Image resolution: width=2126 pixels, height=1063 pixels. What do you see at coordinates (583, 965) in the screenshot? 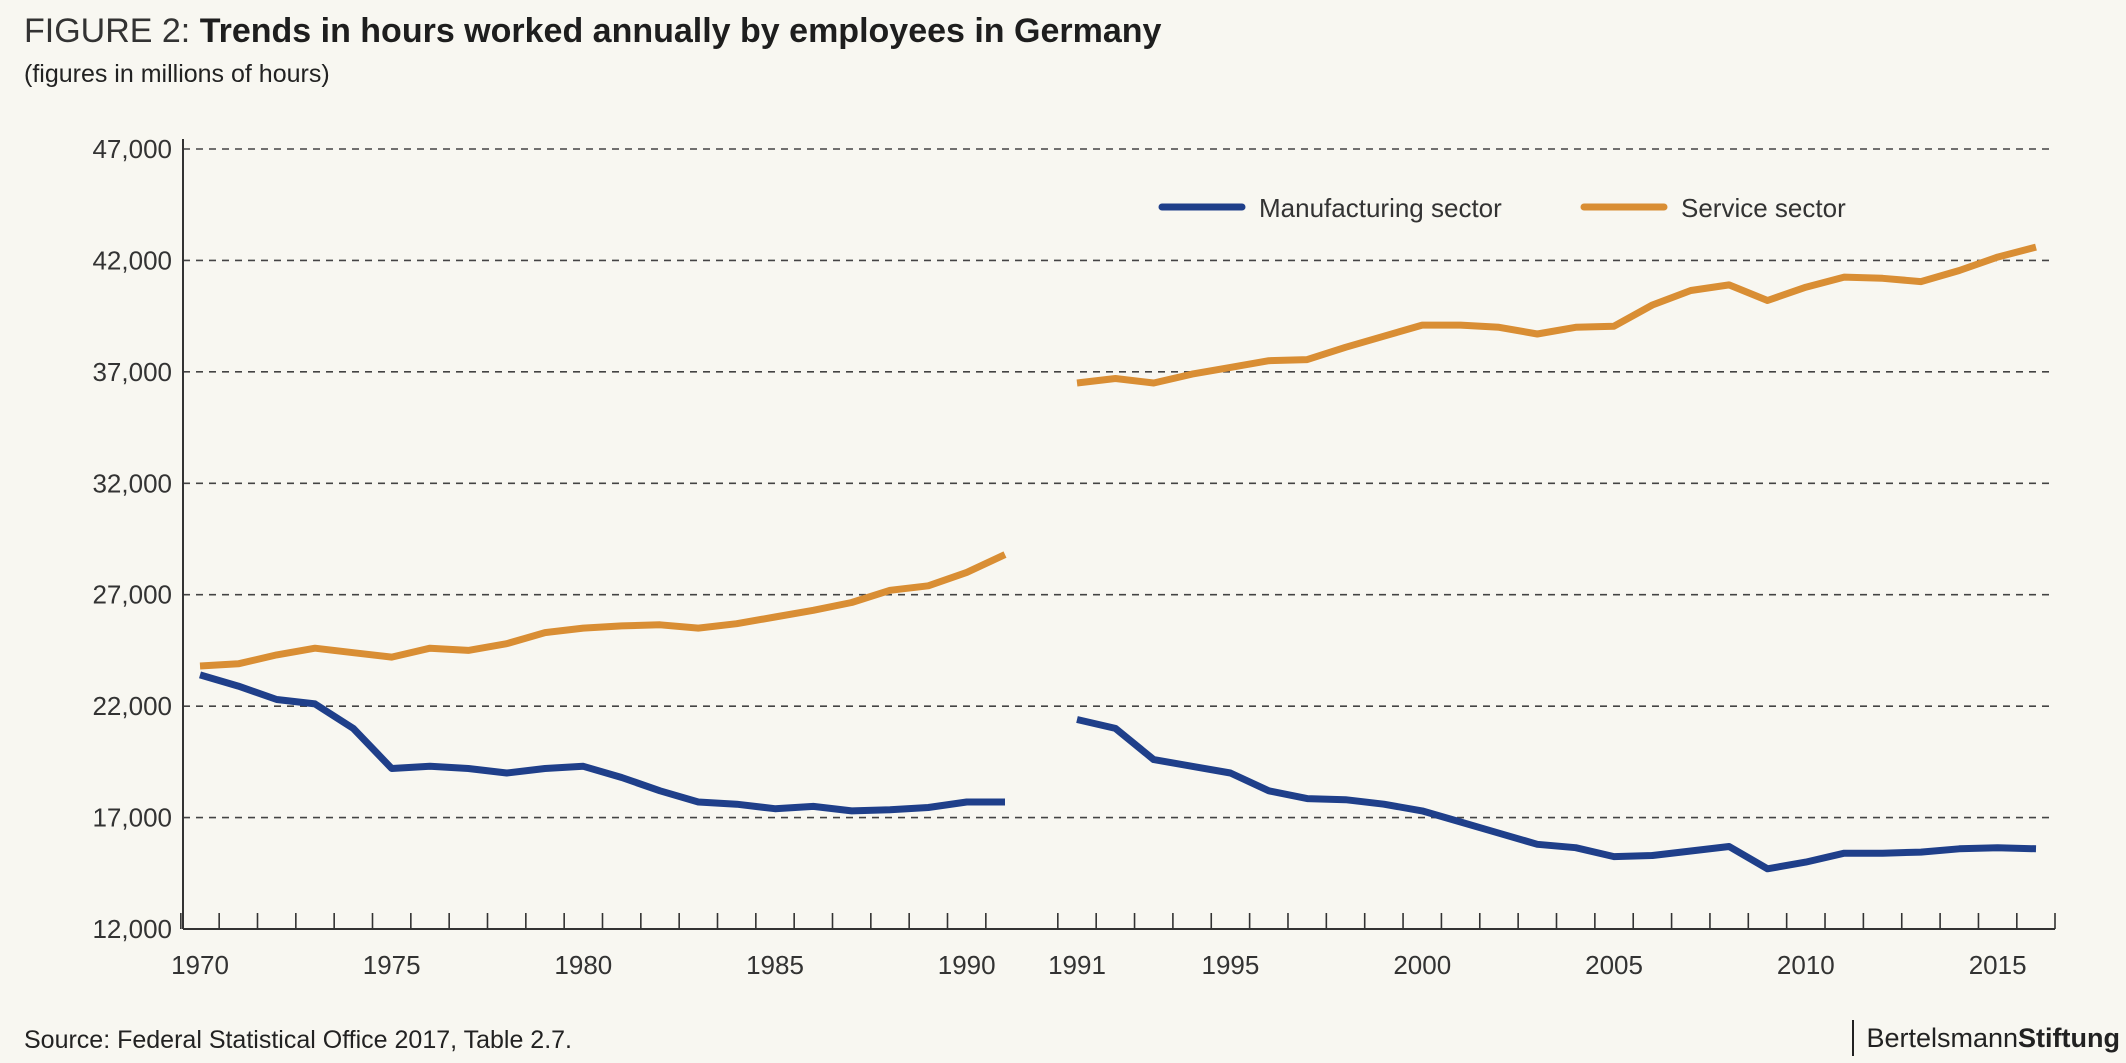
I see `x-tick-label: 1980` at bounding box center [583, 965].